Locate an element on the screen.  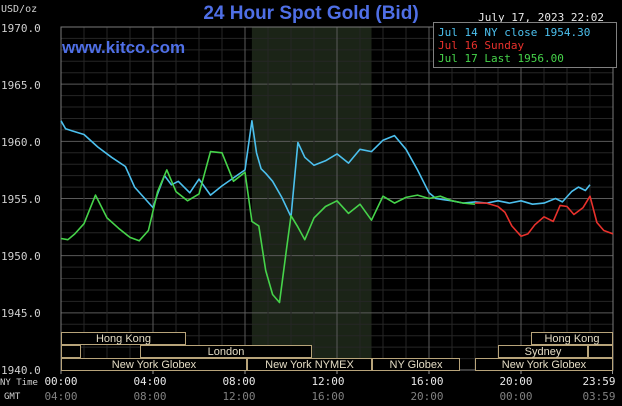
chart-title: 24 Hour Spot Gold (Bid) is located at coordinates (311, 13).